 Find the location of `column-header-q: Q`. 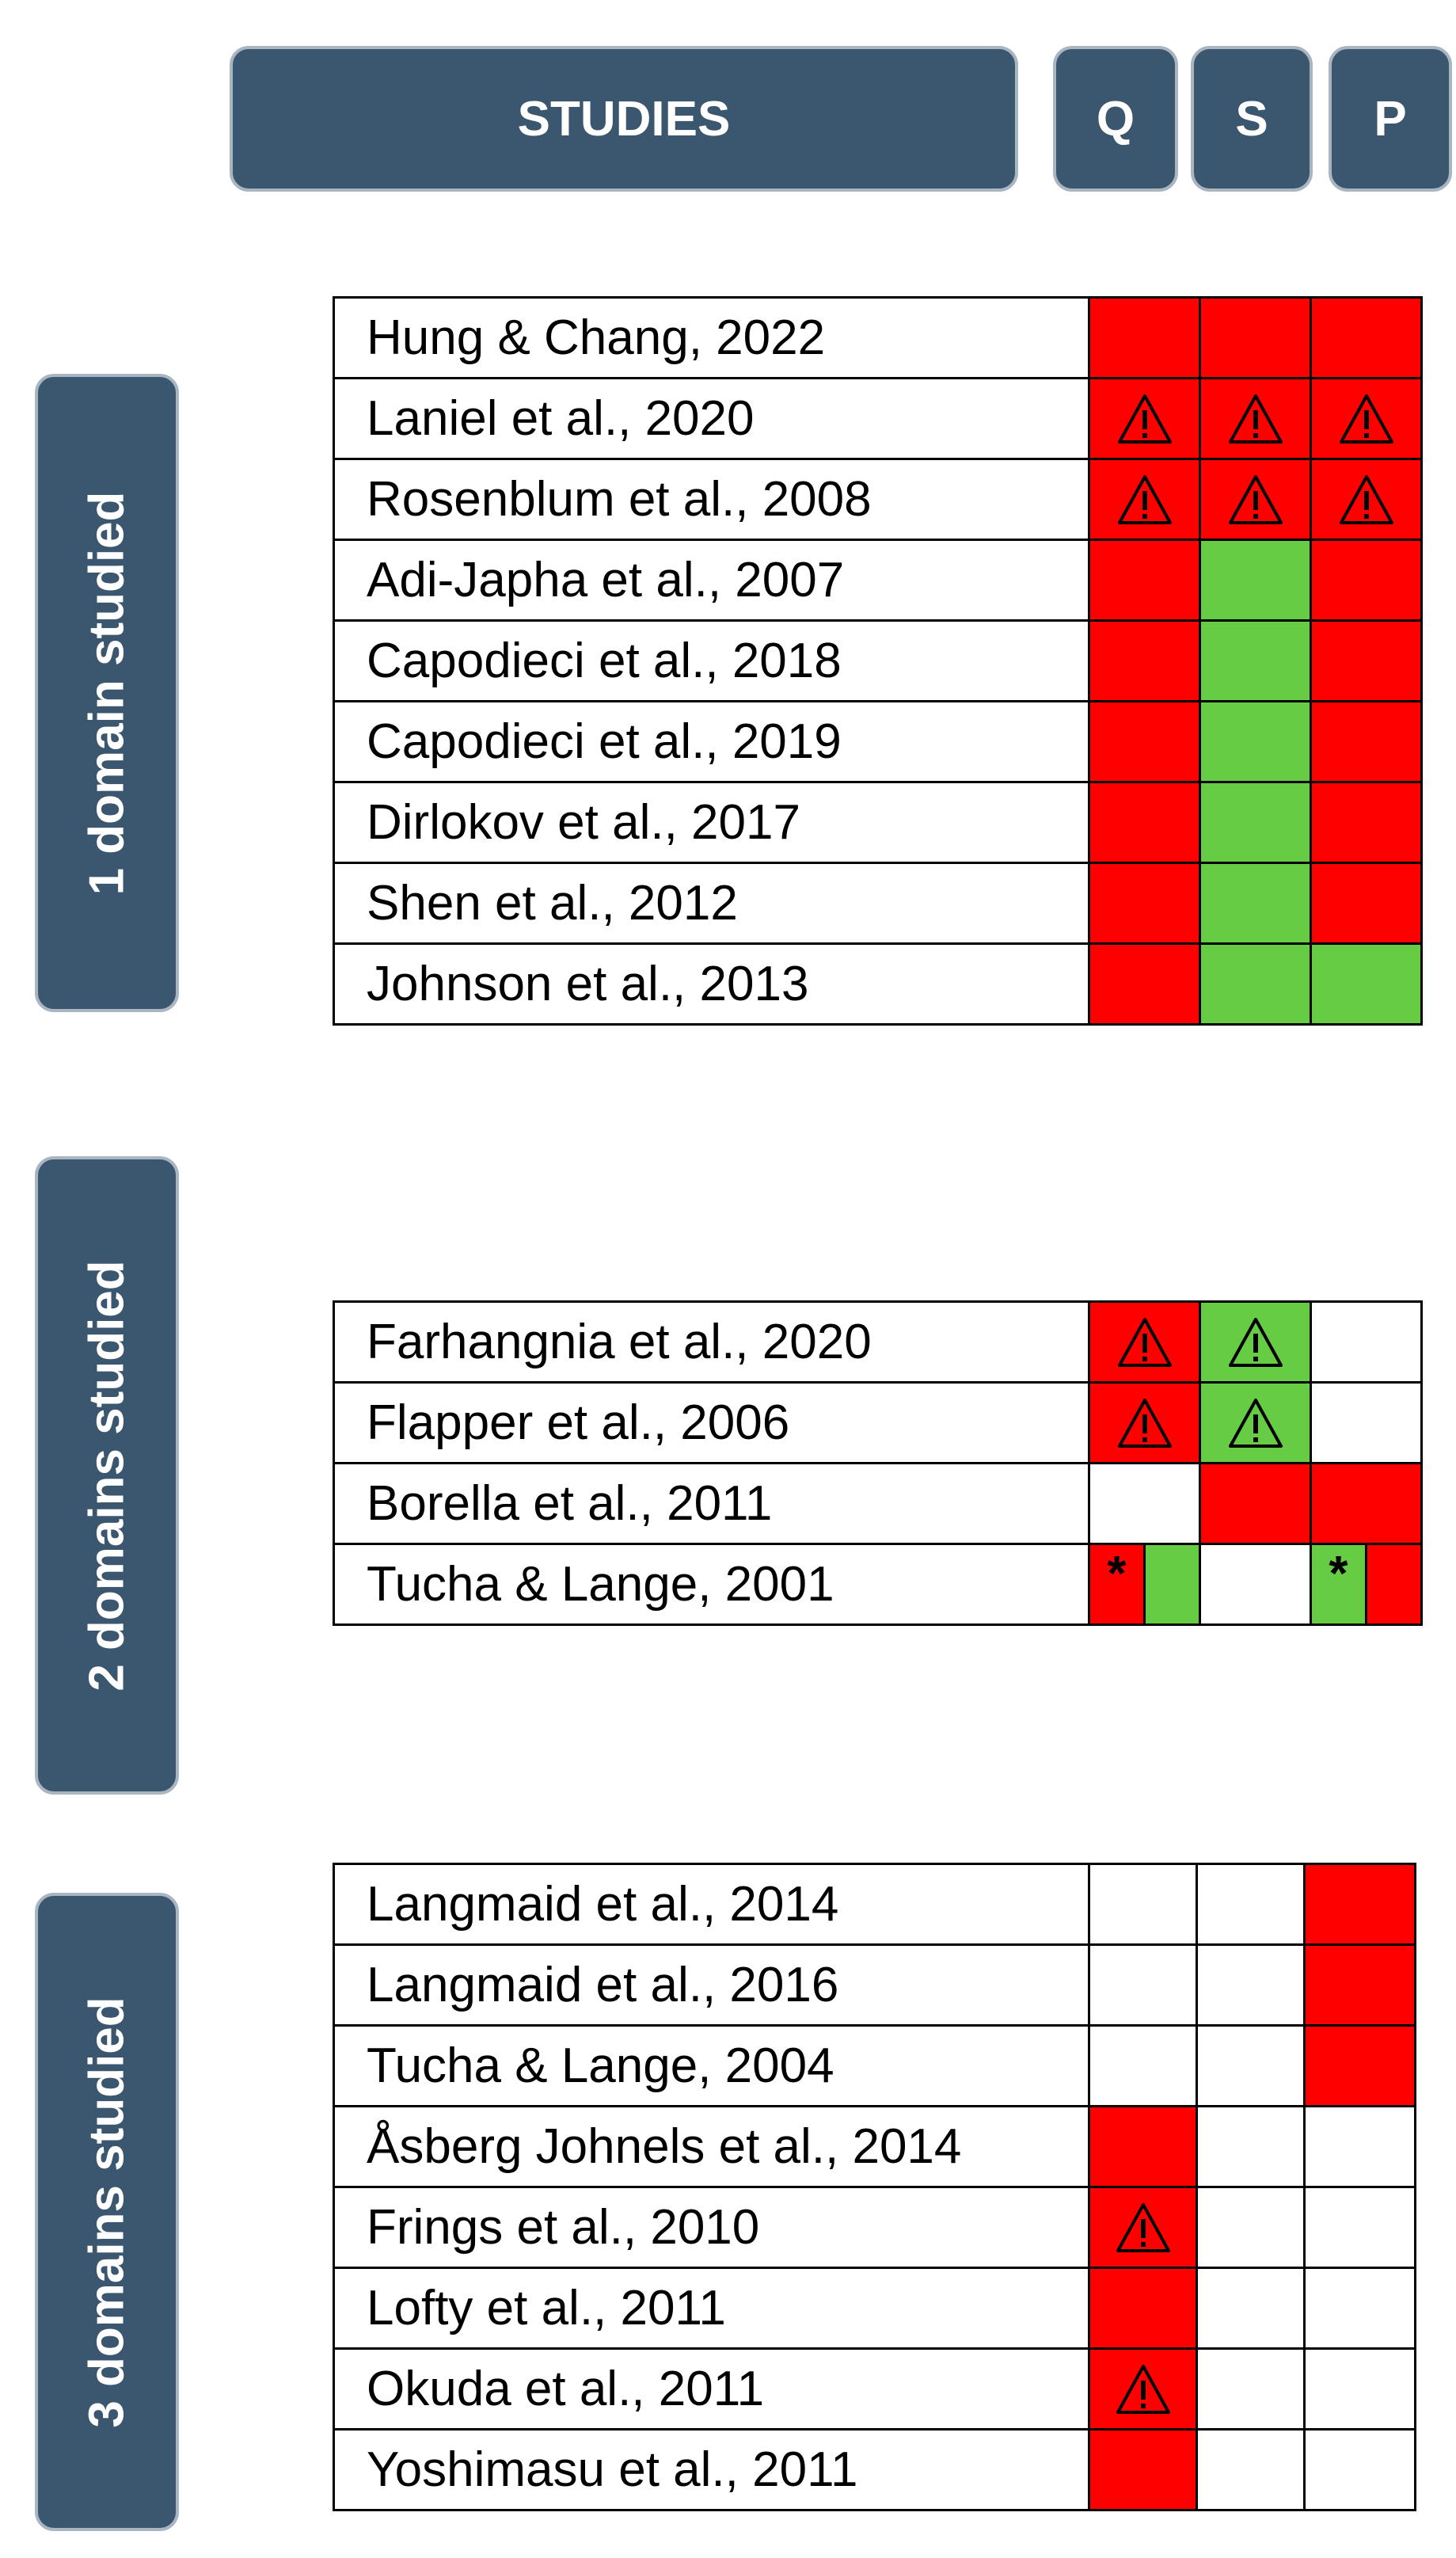

column-header-q: Q is located at coordinates (1115, 119).